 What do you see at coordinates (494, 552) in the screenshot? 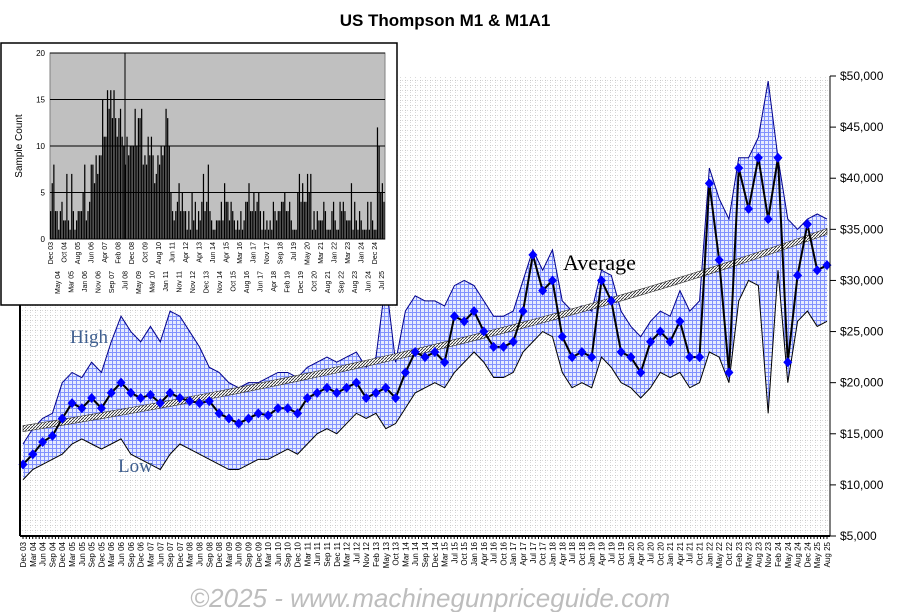
I see `x-tick-label: Jul 16` at bounding box center [494, 552].